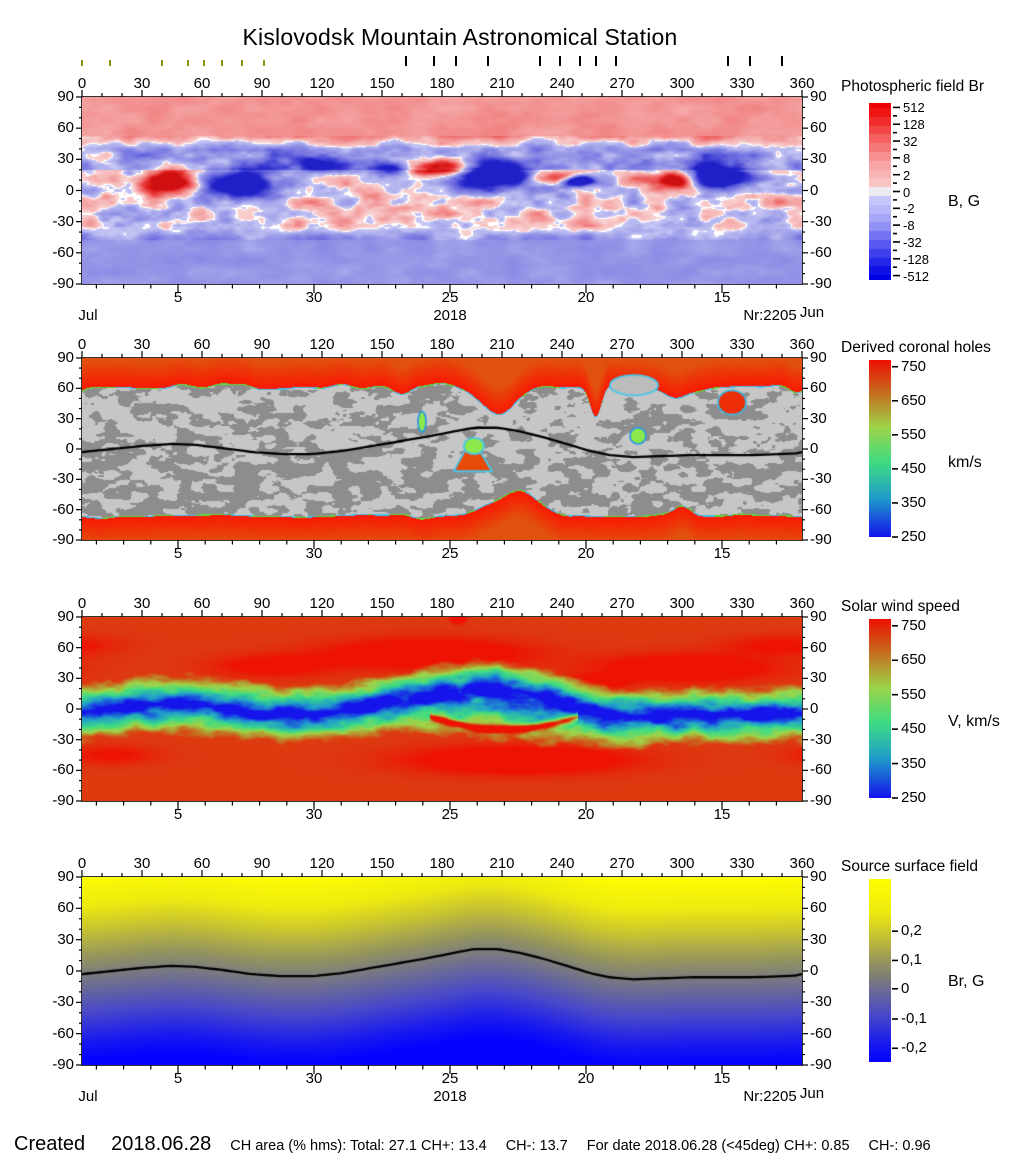 Image resolution: width=1020 pixels, height=1172 pixels. I want to click on colorbar-tick-label: -2, so click(909, 209).